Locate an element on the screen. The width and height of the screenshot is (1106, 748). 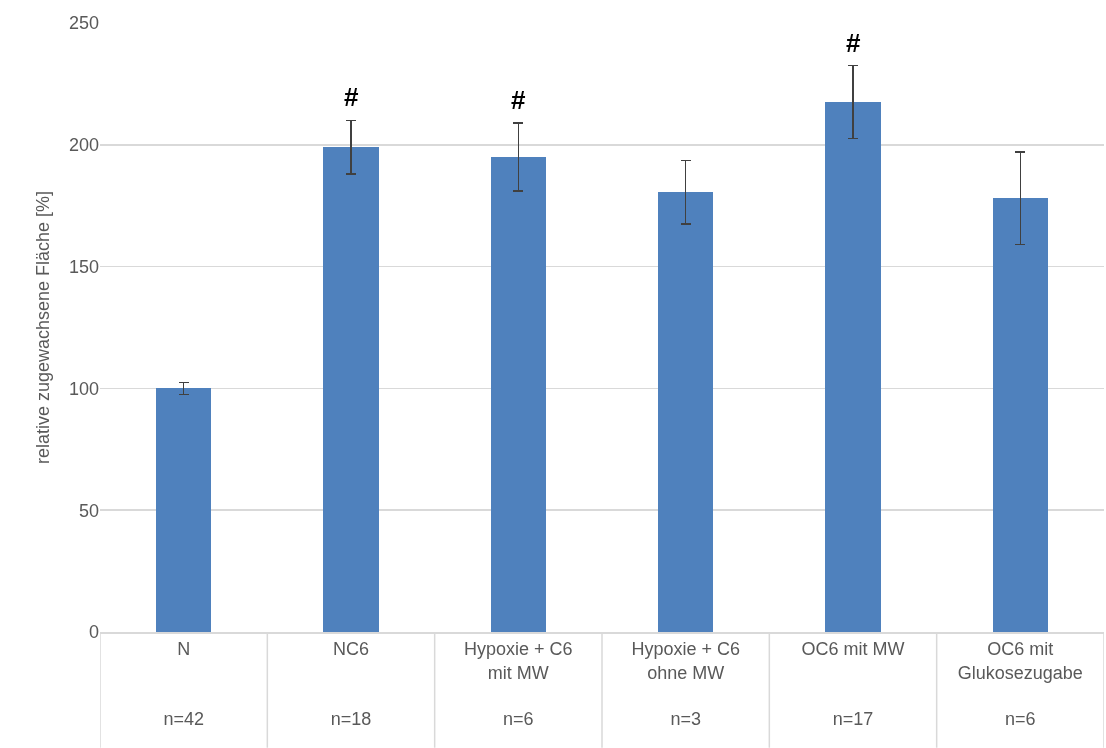
y-tick-label: 150 is located at coordinates (83, 266).